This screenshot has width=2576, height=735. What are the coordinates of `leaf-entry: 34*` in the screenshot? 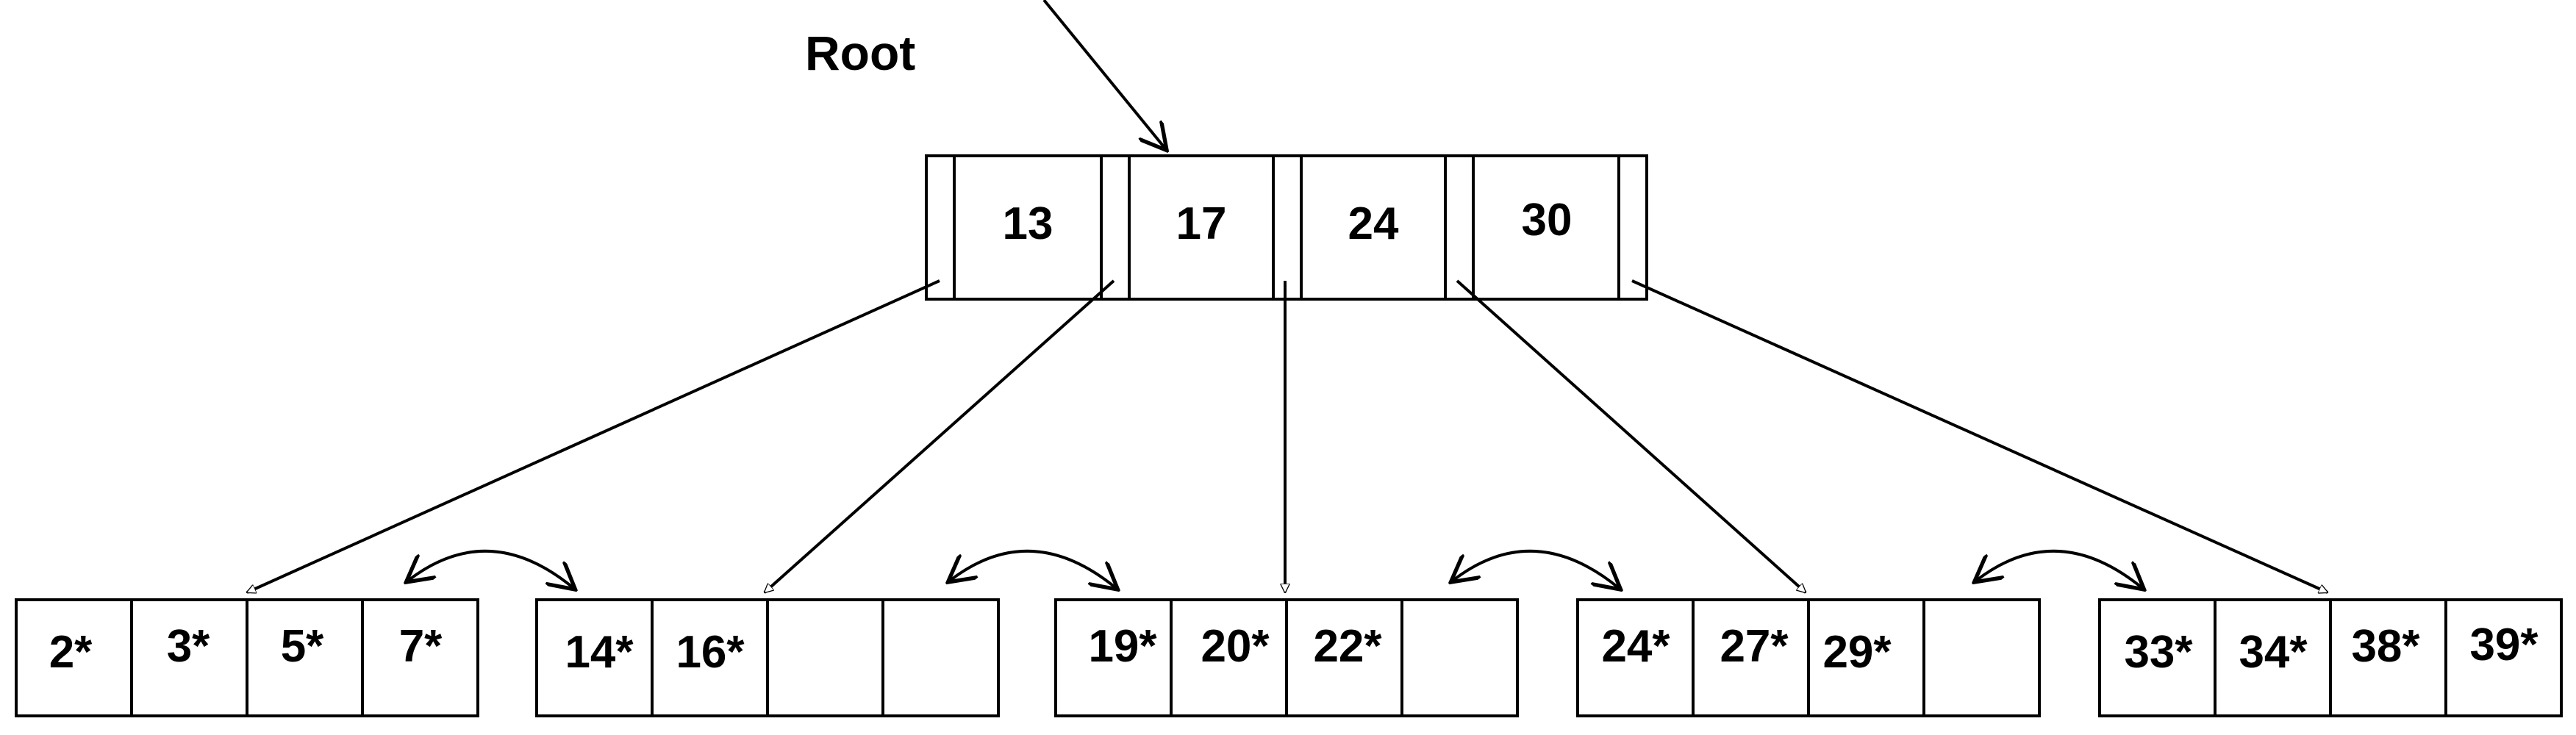 It's located at (2273, 652).